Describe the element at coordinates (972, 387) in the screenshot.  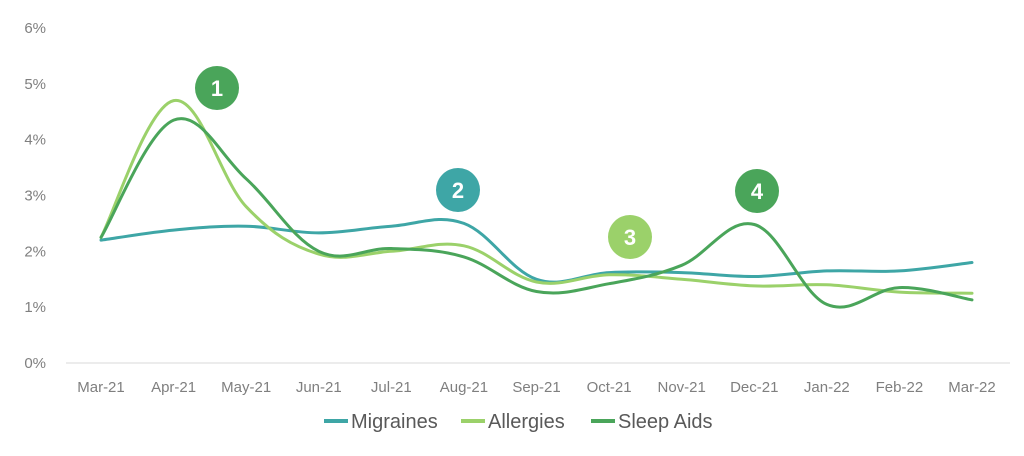
I see `x-tick-label: Mar-22` at that location.